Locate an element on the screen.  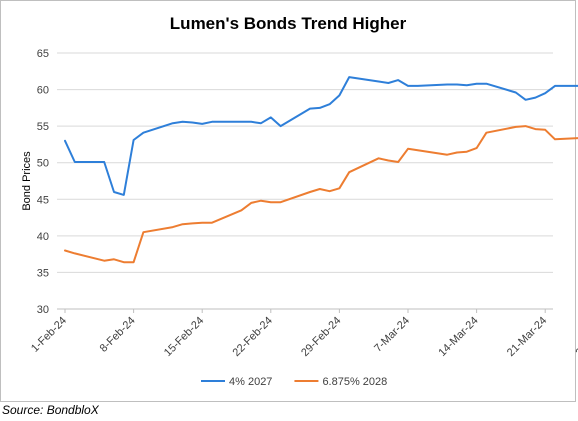
y-tick-label: 55 is located at coordinates (43, 127).